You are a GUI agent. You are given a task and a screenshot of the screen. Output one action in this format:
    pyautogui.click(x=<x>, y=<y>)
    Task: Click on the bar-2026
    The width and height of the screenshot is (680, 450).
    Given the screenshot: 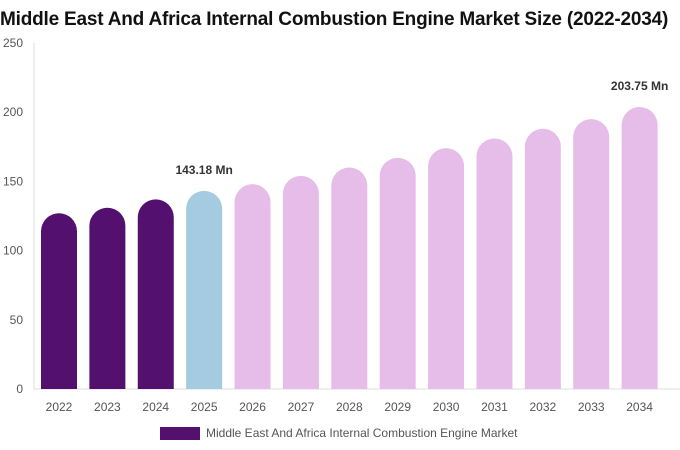 What is the action you would take?
    pyautogui.click(x=252, y=286)
    